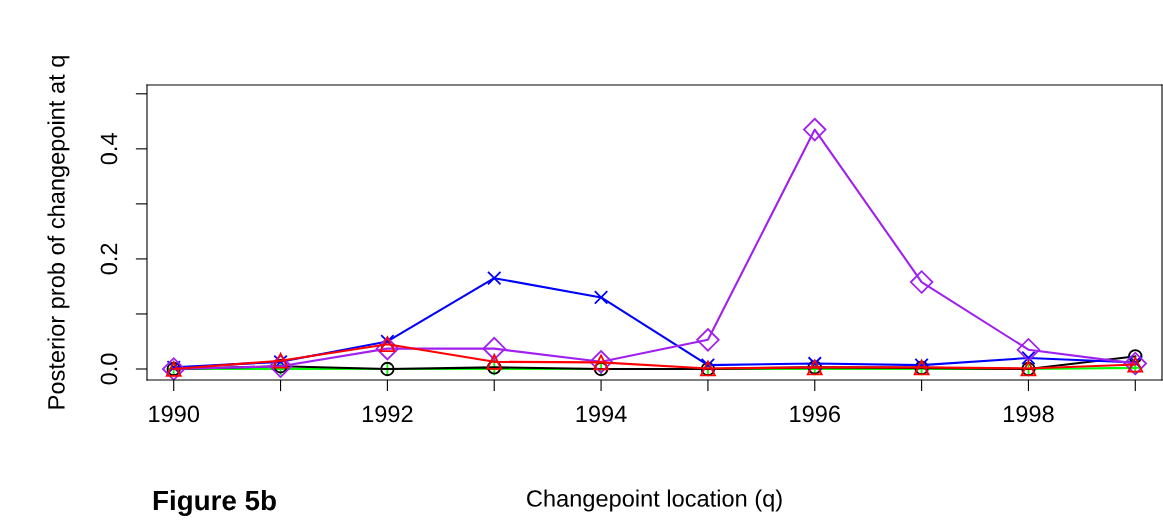  I want to click on caption: Figure 5b, so click(214, 503).